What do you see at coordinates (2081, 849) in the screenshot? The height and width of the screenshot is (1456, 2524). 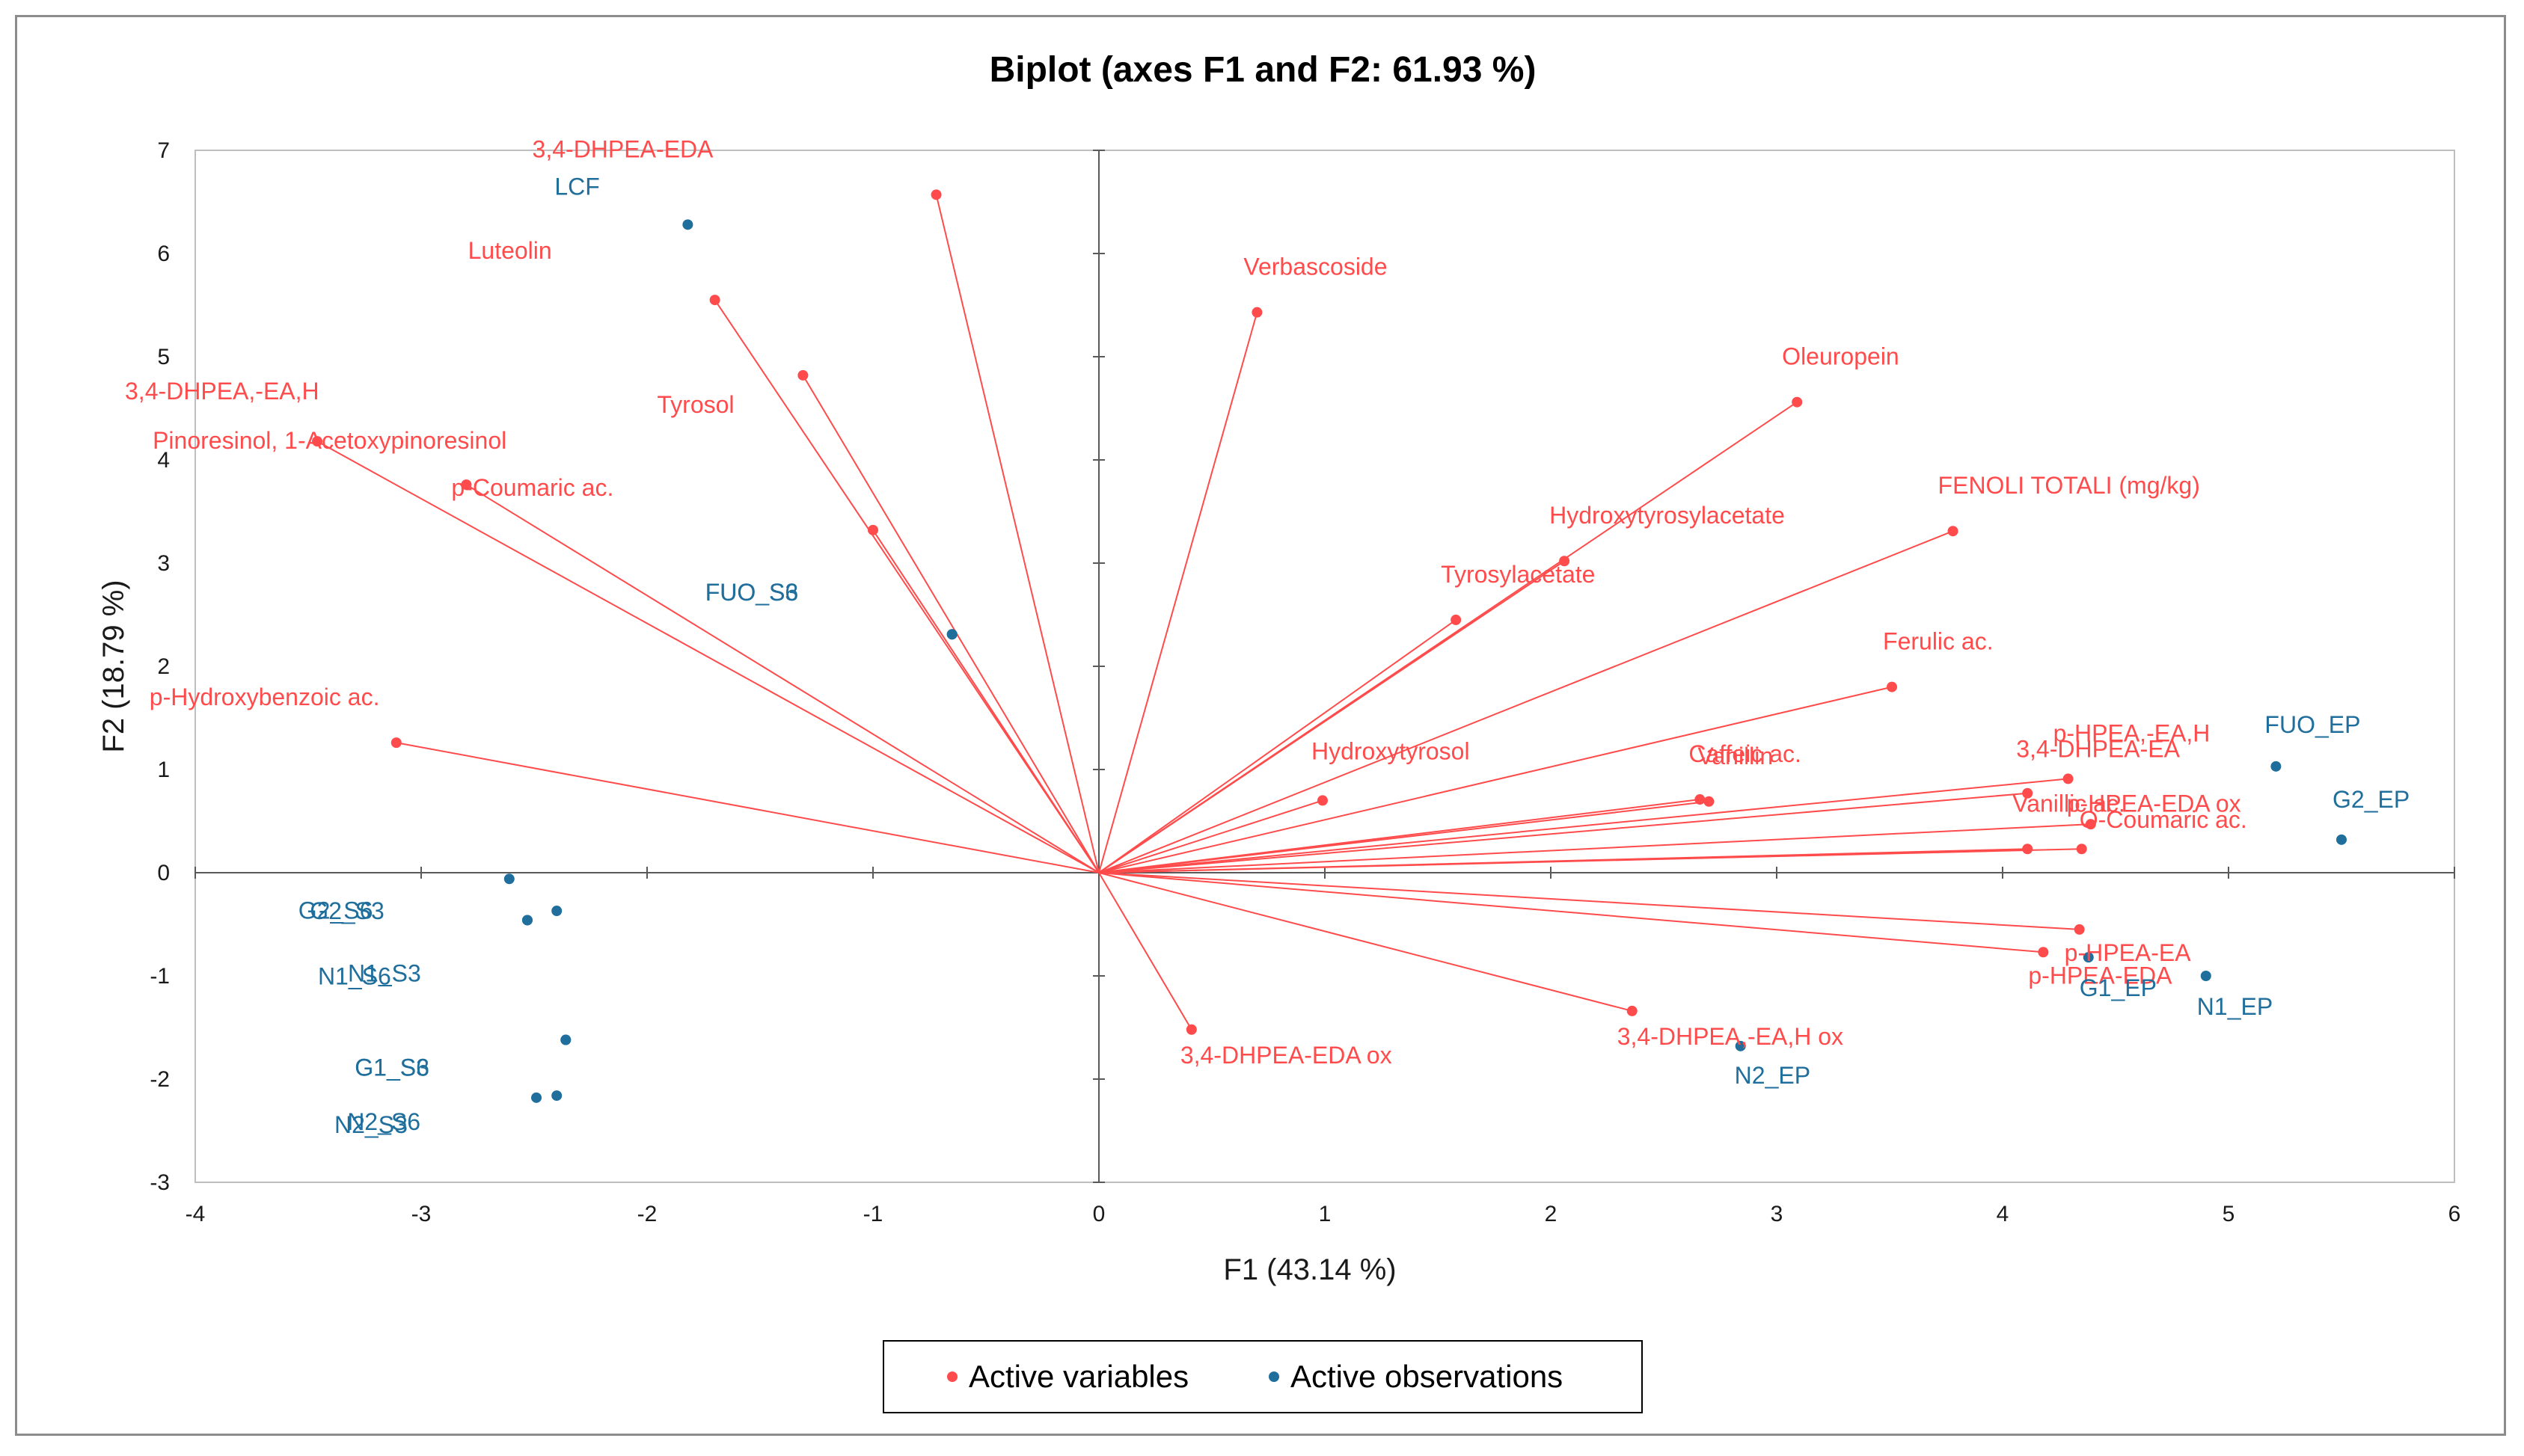 I see `variable-point-p-hpea-eda-ox` at bounding box center [2081, 849].